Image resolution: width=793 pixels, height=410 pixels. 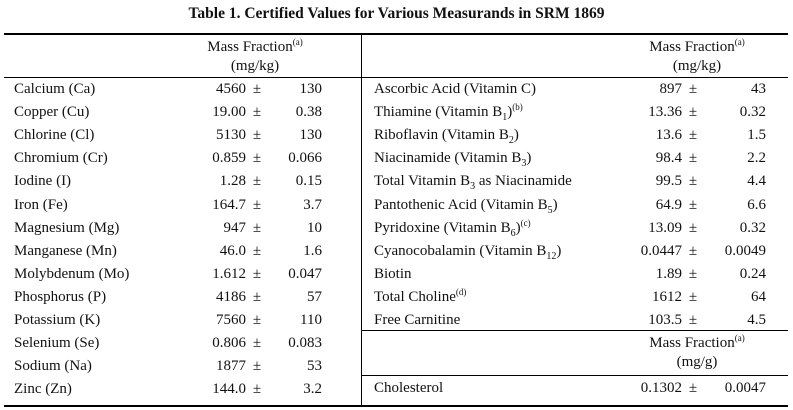 What do you see at coordinates (312, 204) in the screenshot?
I see `uncertainty-value: 3.7` at bounding box center [312, 204].